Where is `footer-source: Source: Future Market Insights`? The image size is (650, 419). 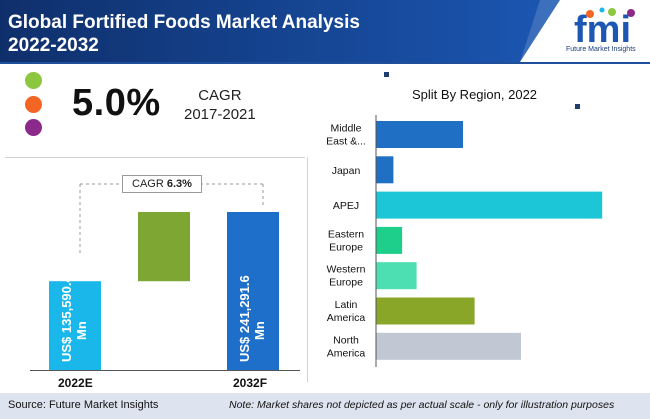
footer-source: Source: Future Market Insights is located at coordinates (83, 405).